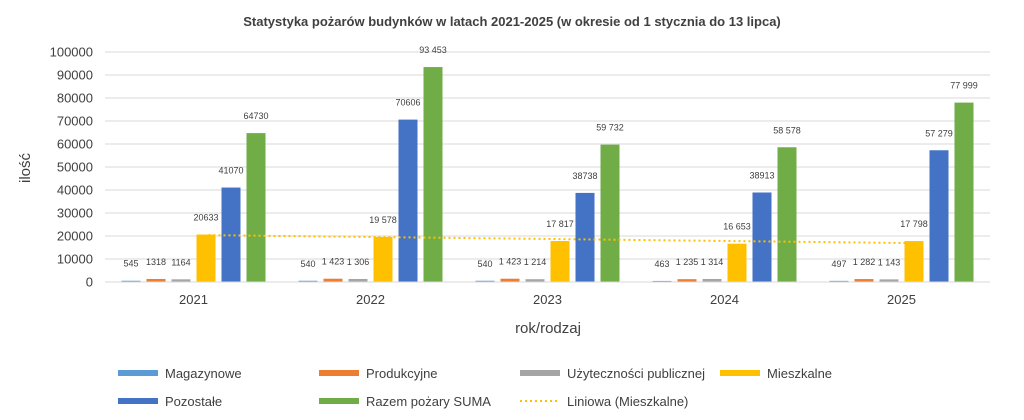  I want to click on y-tick-label: 20000, so click(75, 236).